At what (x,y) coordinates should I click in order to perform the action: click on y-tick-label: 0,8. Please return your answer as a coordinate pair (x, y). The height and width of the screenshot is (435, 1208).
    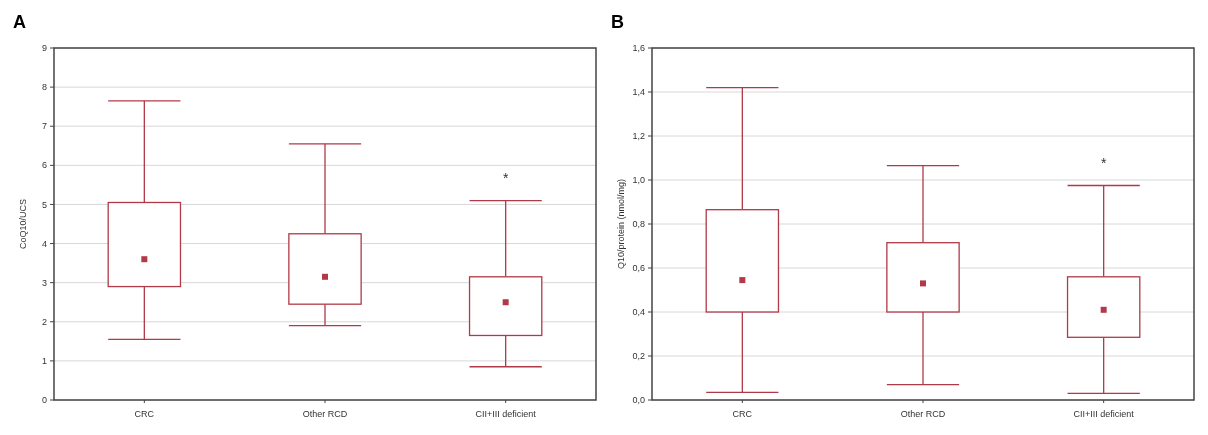
    Looking at the image, I should click on (638, 224).